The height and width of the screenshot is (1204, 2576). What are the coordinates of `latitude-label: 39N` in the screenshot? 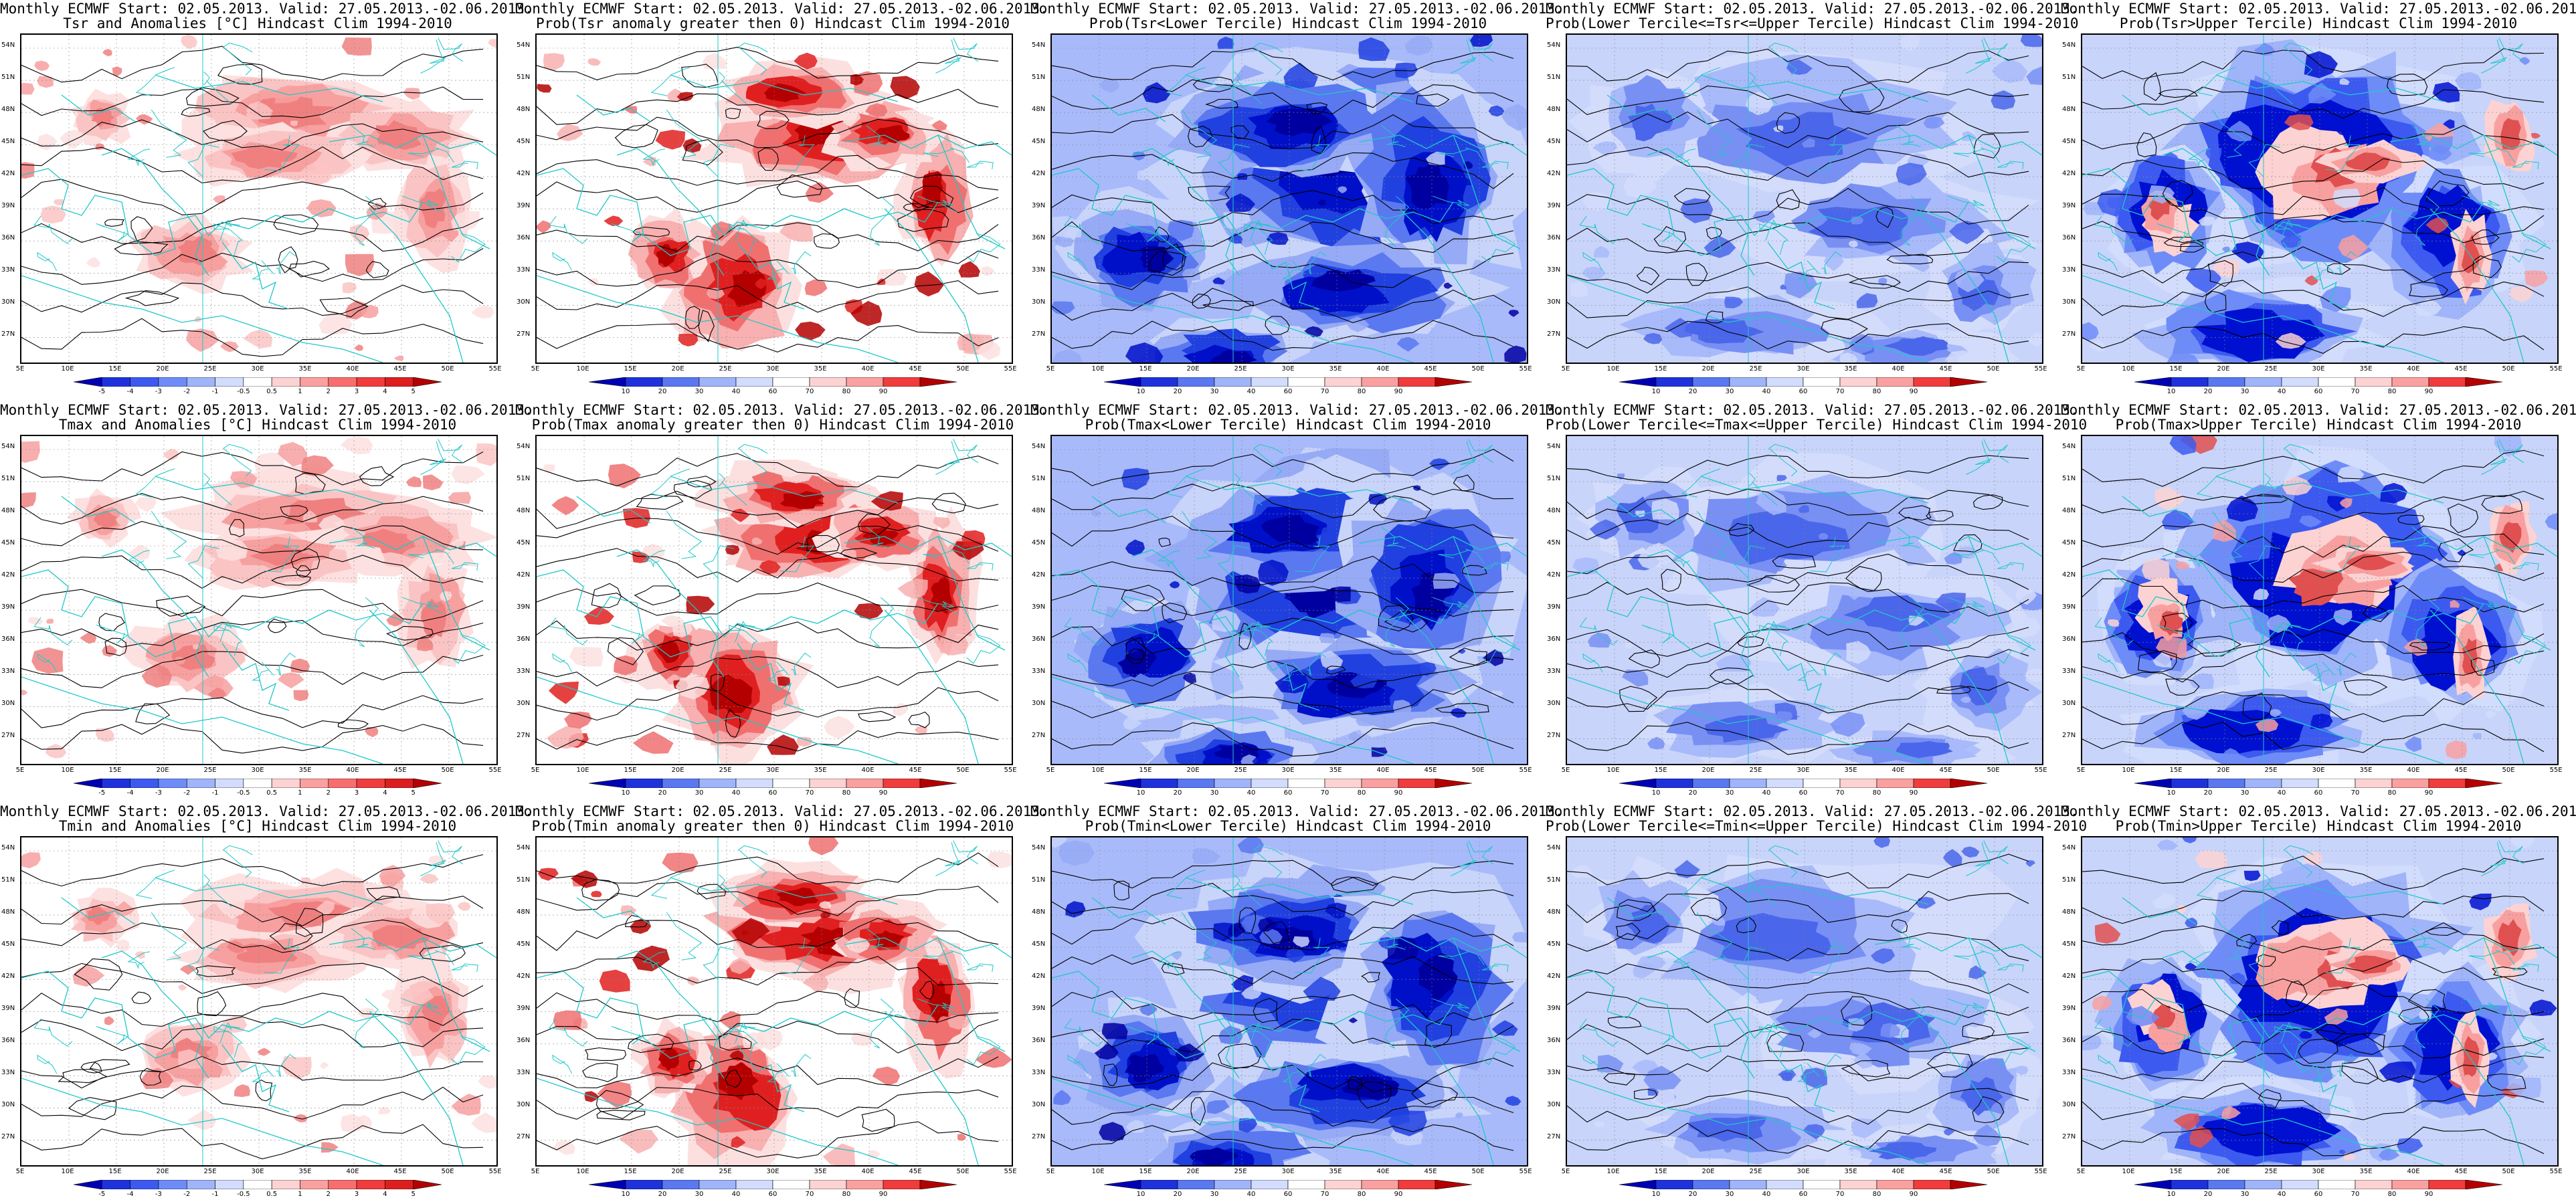 It's located at (1554, 607).